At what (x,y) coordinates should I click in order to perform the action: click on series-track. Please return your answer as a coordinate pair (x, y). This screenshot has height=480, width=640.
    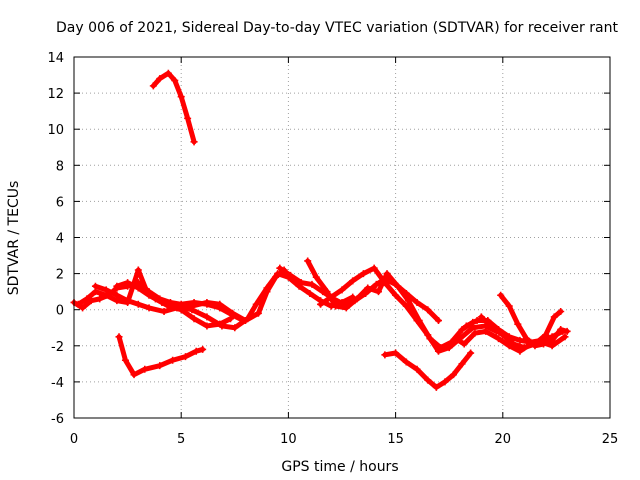
    Looking at the image, I should click on (428, 370).